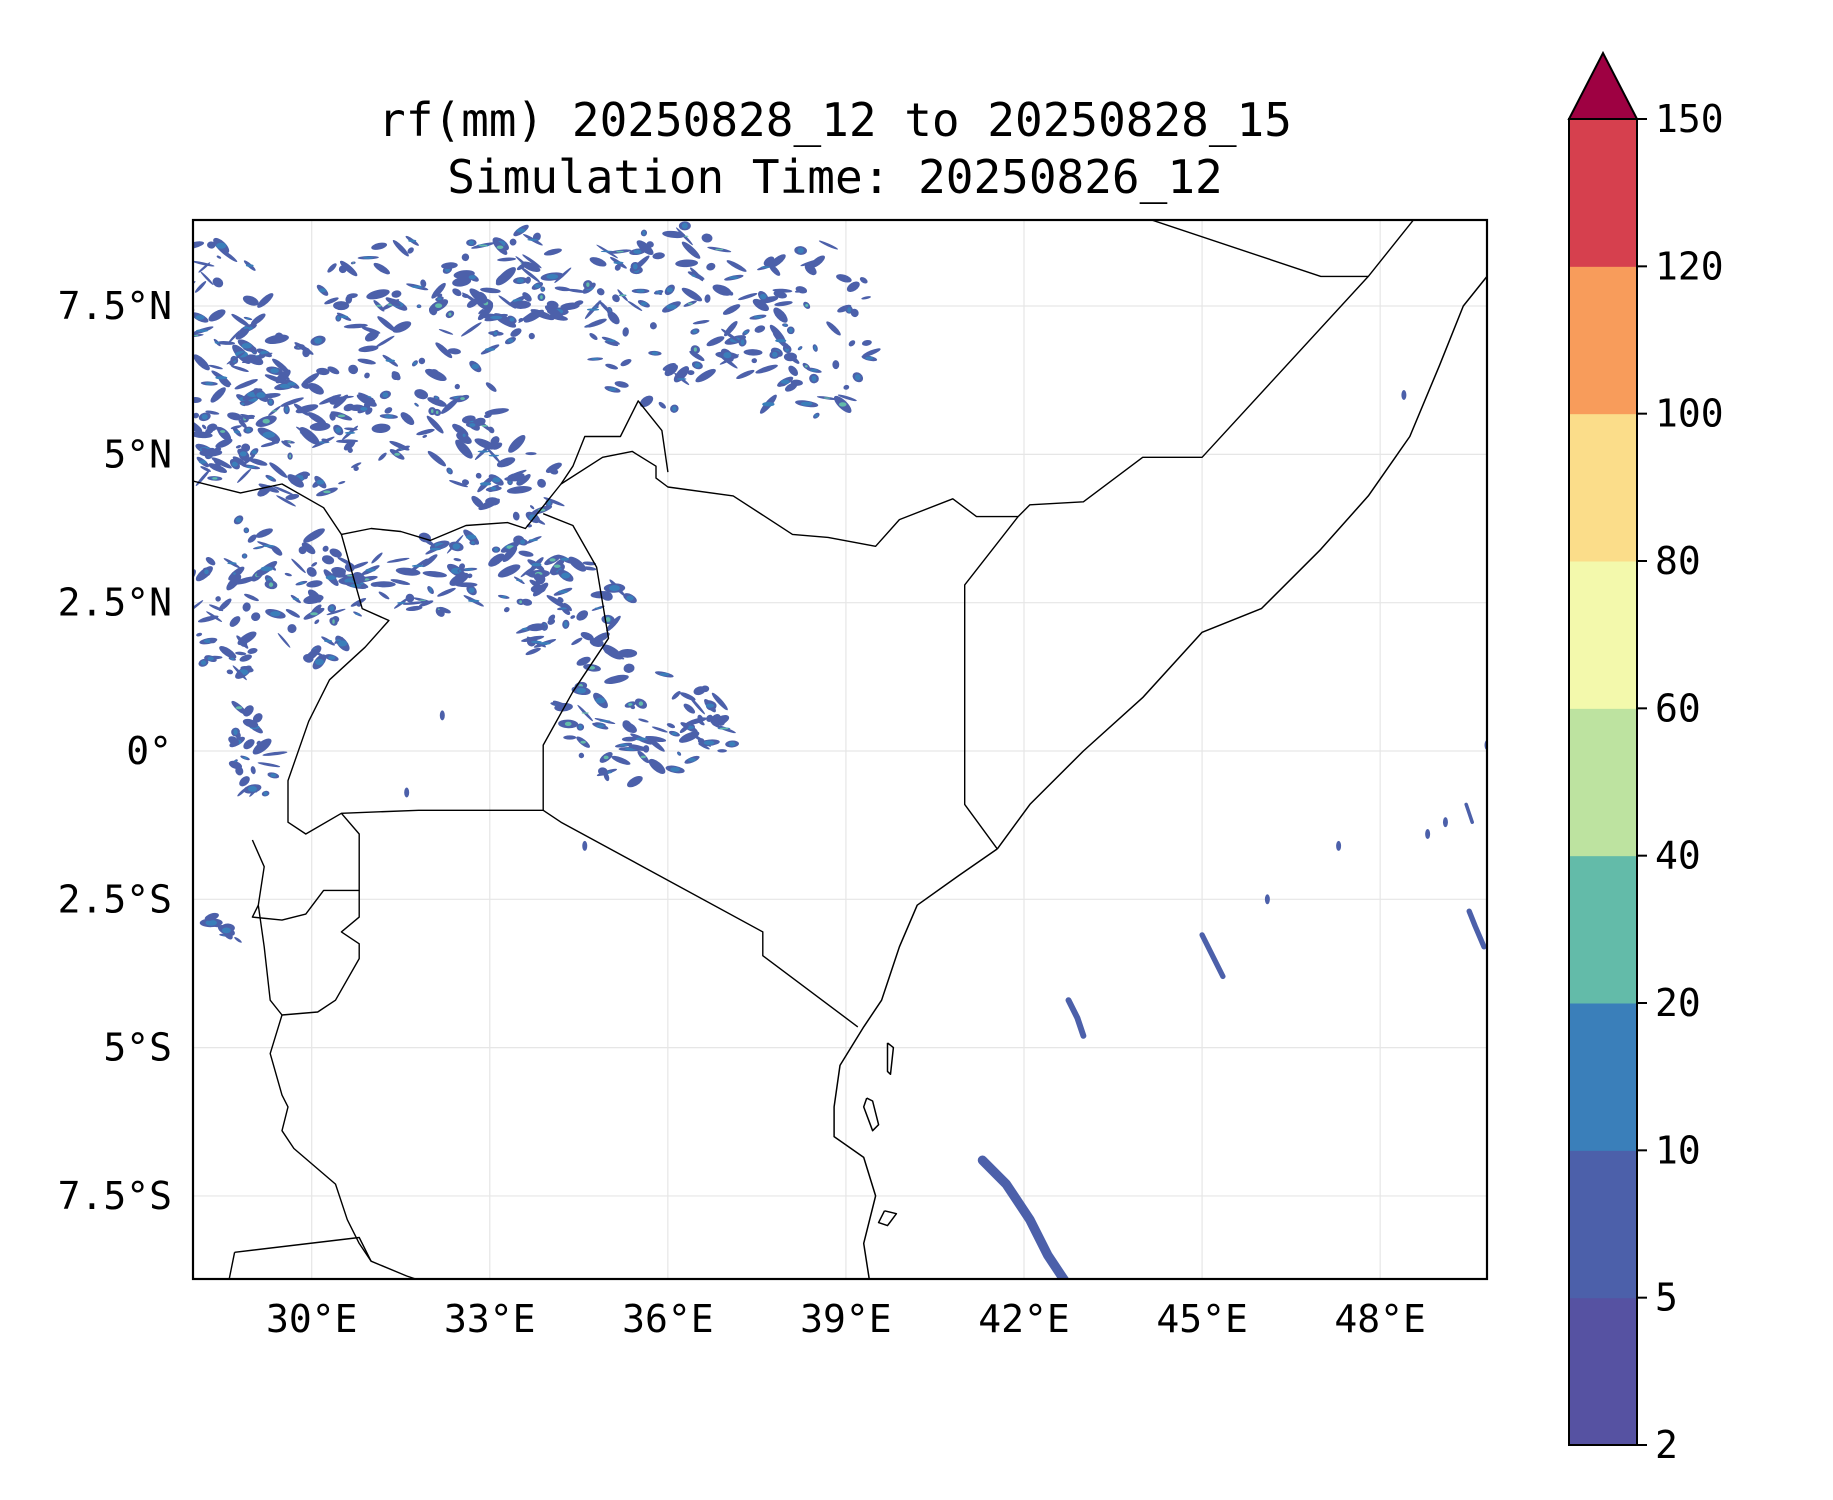 The height and width of the screenshot is (1500, 1833). I want to click on colorbar-tick-label: 150, so click(1689, 119).